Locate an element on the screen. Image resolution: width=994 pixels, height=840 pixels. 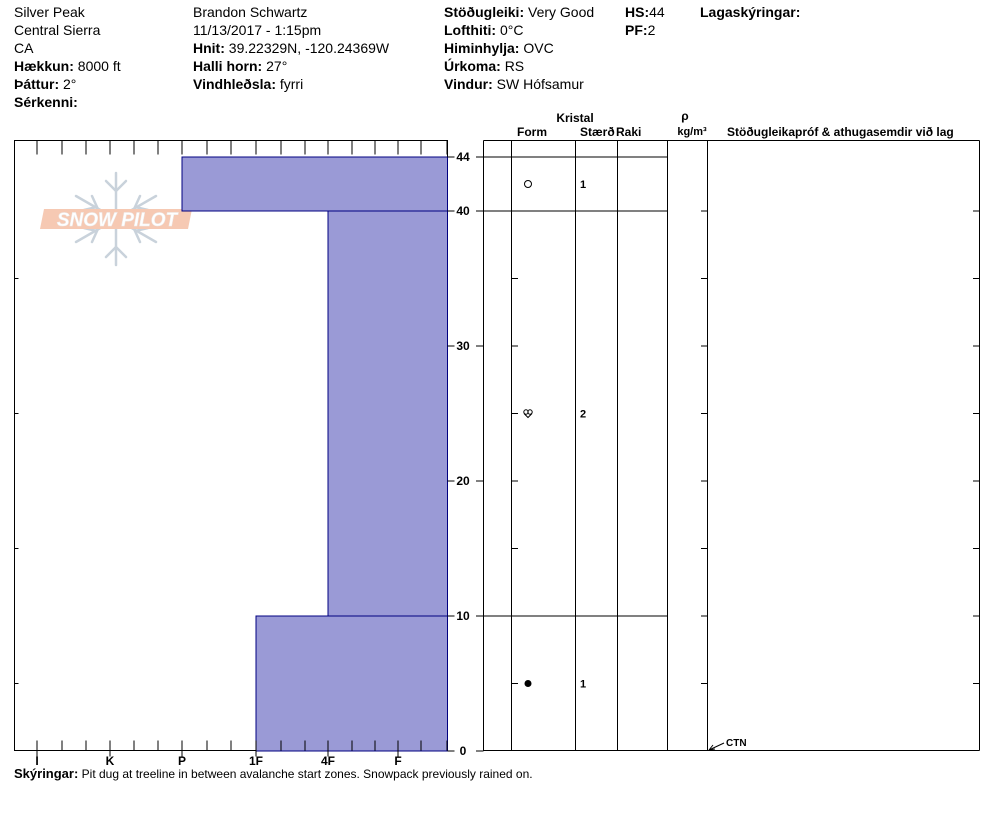
wind-loading-row: Vindhleðsla: fyrri is located at coordinates (248, 84).